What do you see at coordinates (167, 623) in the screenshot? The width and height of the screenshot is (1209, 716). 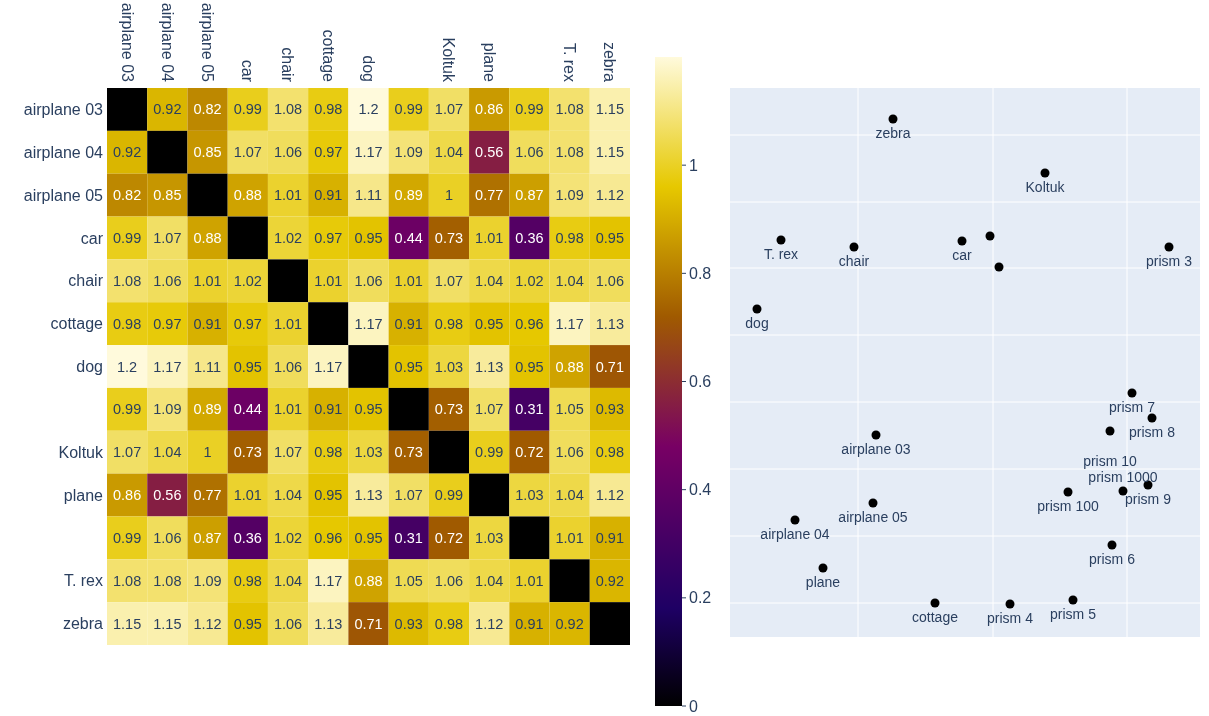 I see `data-label: 1.15` at bounding box center [167, 623].